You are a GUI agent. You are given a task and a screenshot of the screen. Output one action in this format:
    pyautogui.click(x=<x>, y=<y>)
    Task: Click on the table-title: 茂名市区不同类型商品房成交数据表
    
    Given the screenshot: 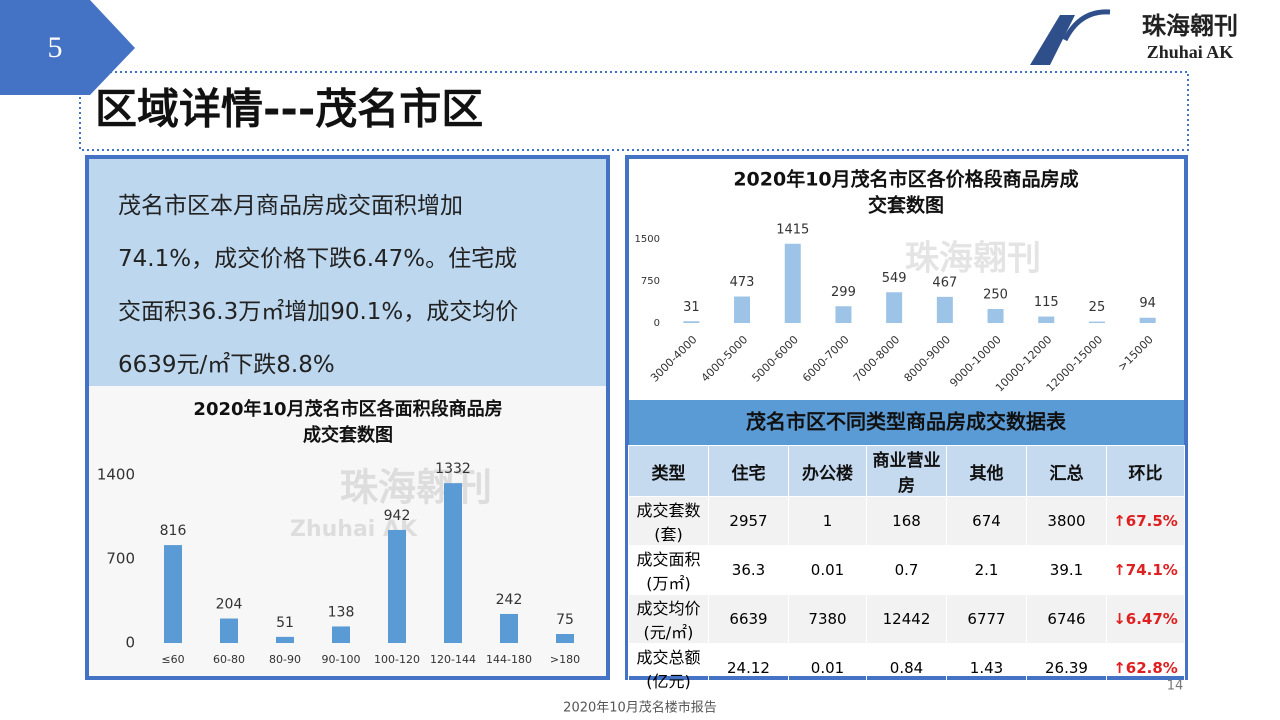 What is the action you would take?
    pyautogui.click(x=906, y=422)
    